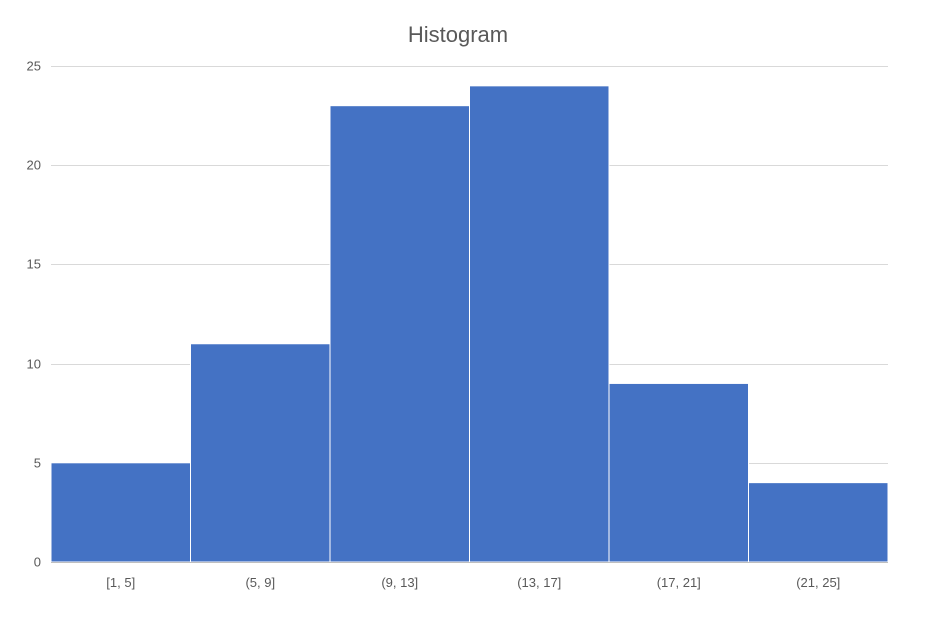 Image resolution: width=930 pixels, height=628 pixels. What do you see at coordinates (539, 582) in the screenshot?
I see `x-tick-label: (13, 17]` at bounding box center [539, 582].